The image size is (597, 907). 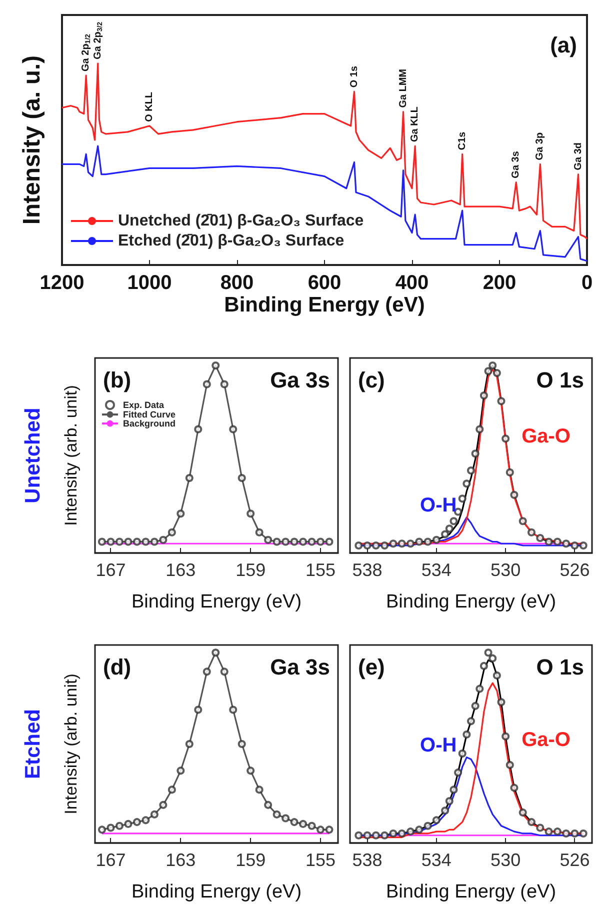 I want to click on annotation: C1s, so click(x=462, y=140).